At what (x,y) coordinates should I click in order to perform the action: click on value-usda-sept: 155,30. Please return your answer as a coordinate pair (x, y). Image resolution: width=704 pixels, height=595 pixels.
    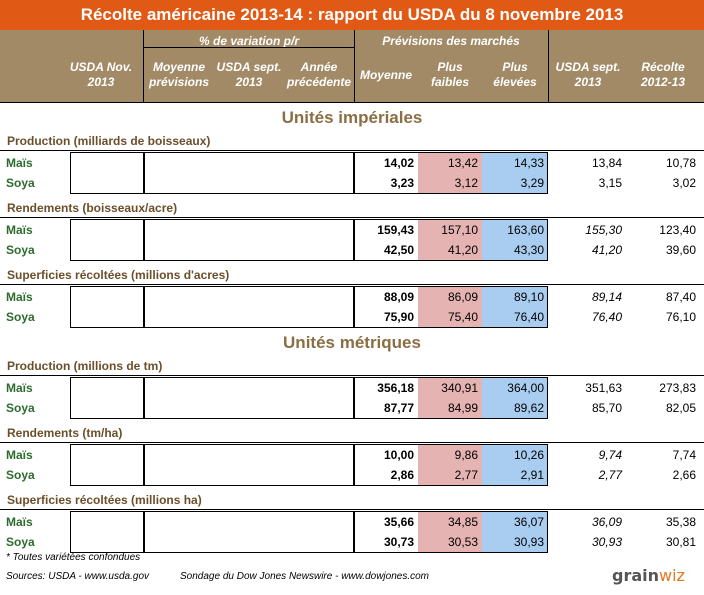
    Looking at the image, I should click on (603, 230).